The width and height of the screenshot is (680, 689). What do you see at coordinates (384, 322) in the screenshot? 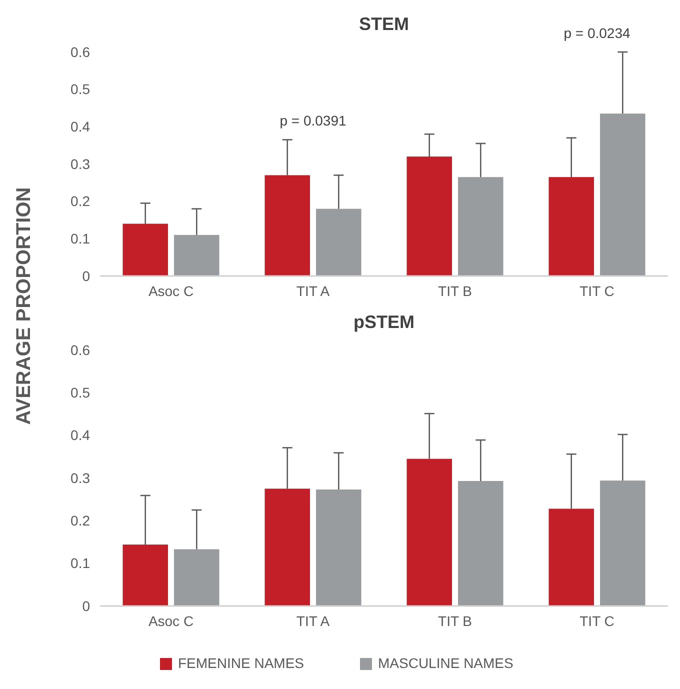
I see `chart-title: pSTEM` at bounding box center [384, 322].